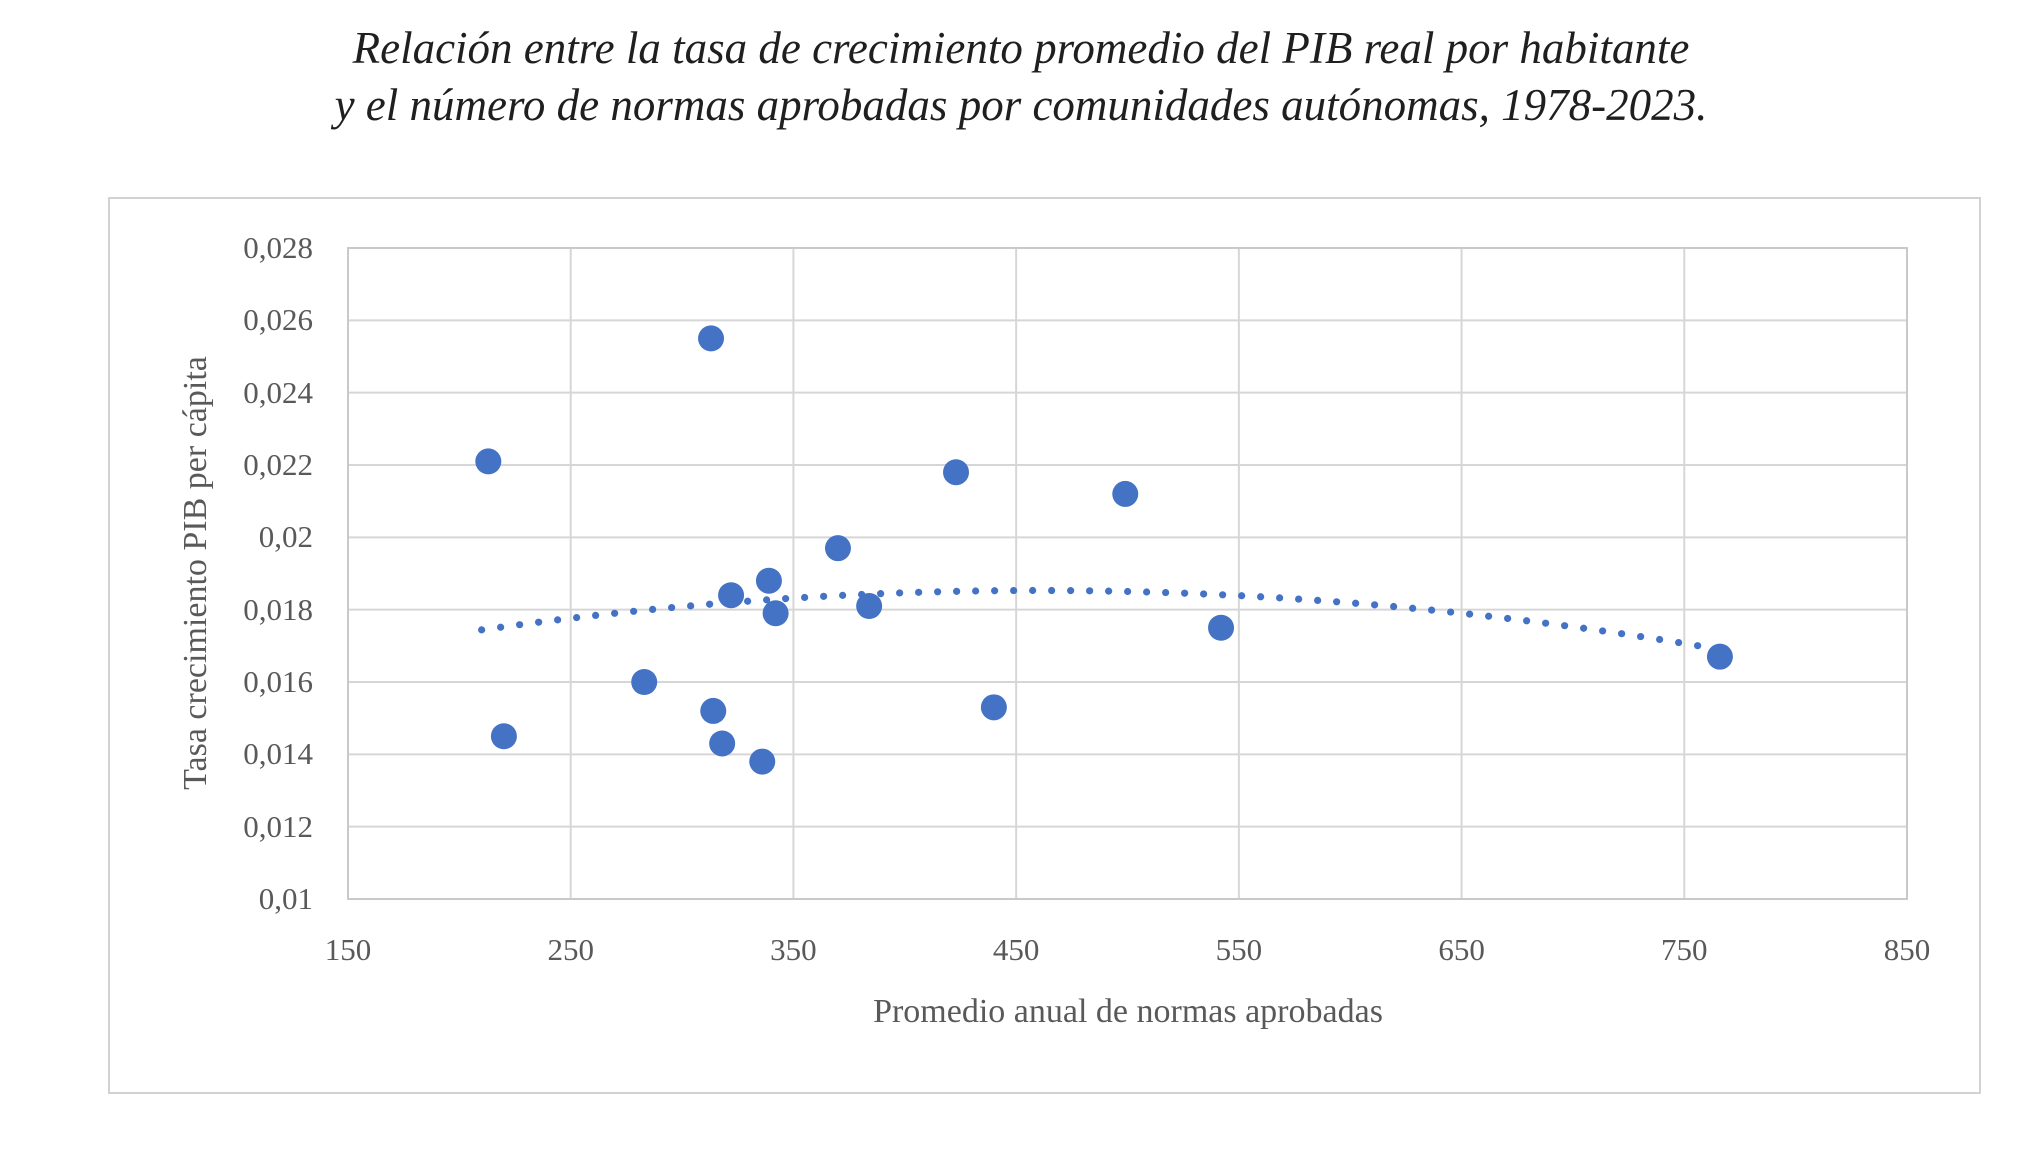 This screenshot has width=2042, height=1170. What do you see at coordinates (285, 537) in the screenshot?
I see `y-tick-label: 0,02` at bounding box center [285, 537].